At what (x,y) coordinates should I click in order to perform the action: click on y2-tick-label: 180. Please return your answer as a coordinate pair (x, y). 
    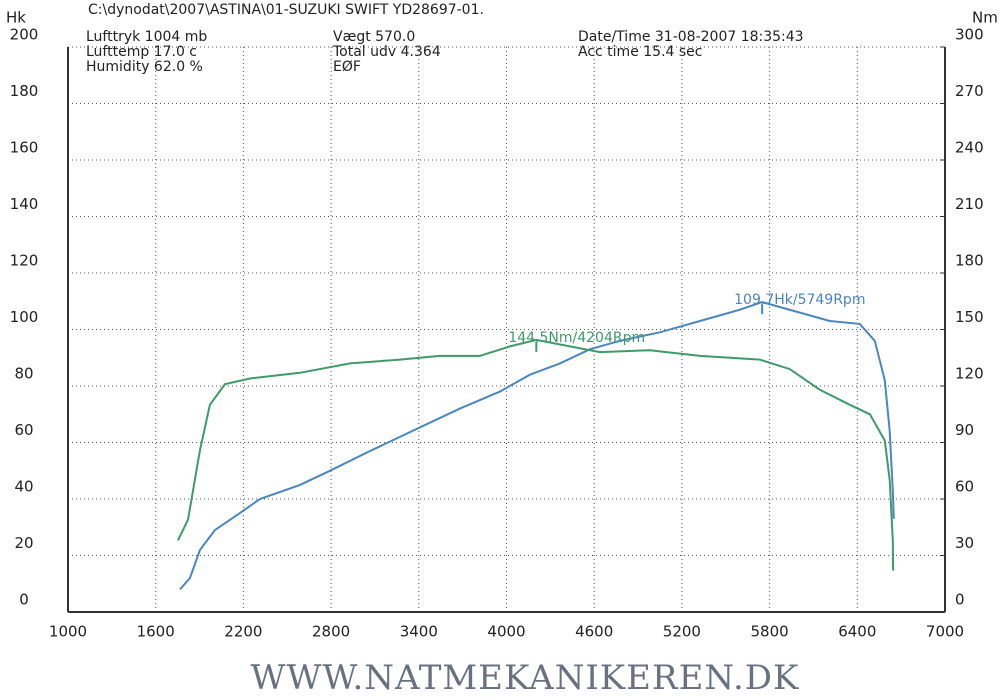
    Looking at the image, I should click on (969, 261).